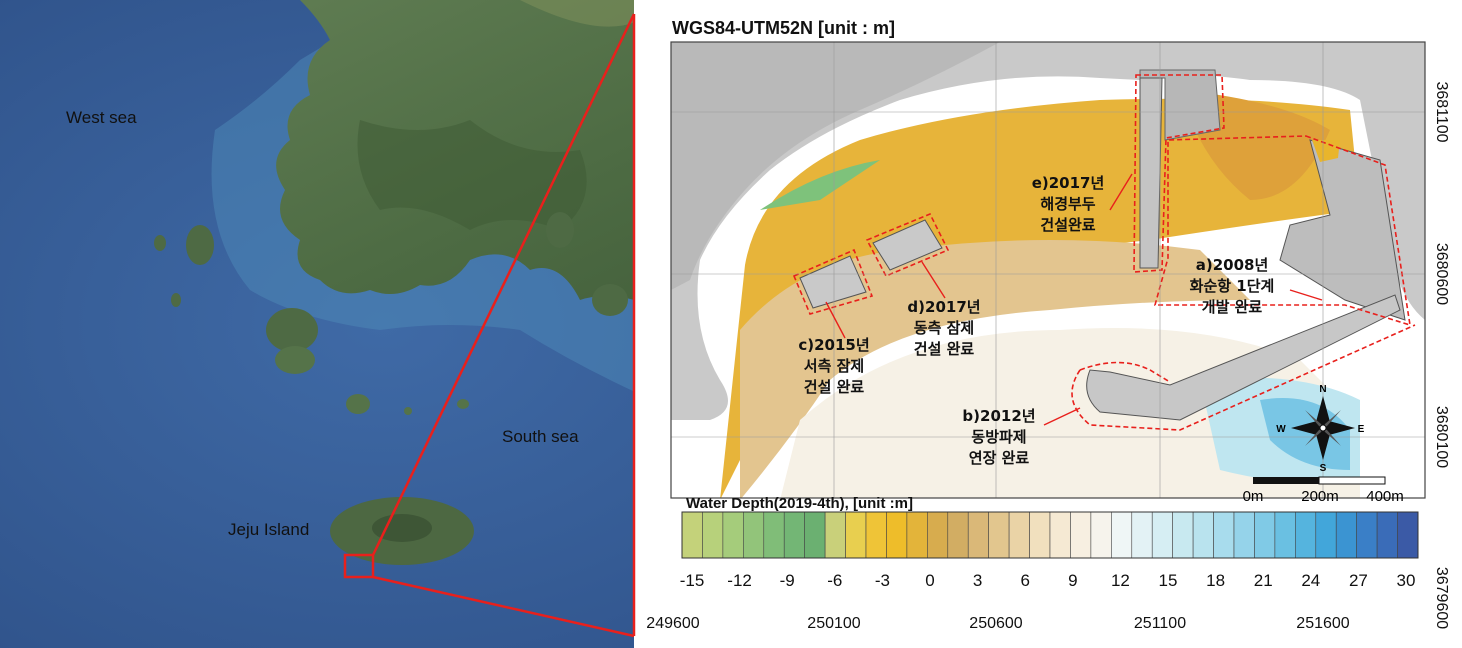  What do you see at coordinates (943, 307) in the screenshot?
I see `annotation-d-line1: d)2017년` at bounding box center [943, 307].